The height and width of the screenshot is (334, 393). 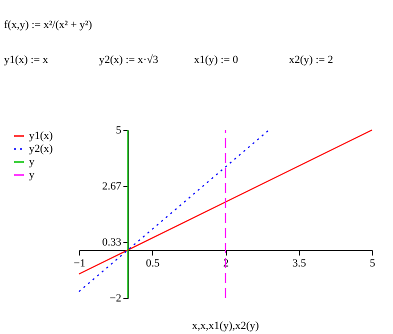 What do you see at coordinates (216, 60) in the screenshot?
I see `text: x1(y) := 0` at bounding box center [216, 60].